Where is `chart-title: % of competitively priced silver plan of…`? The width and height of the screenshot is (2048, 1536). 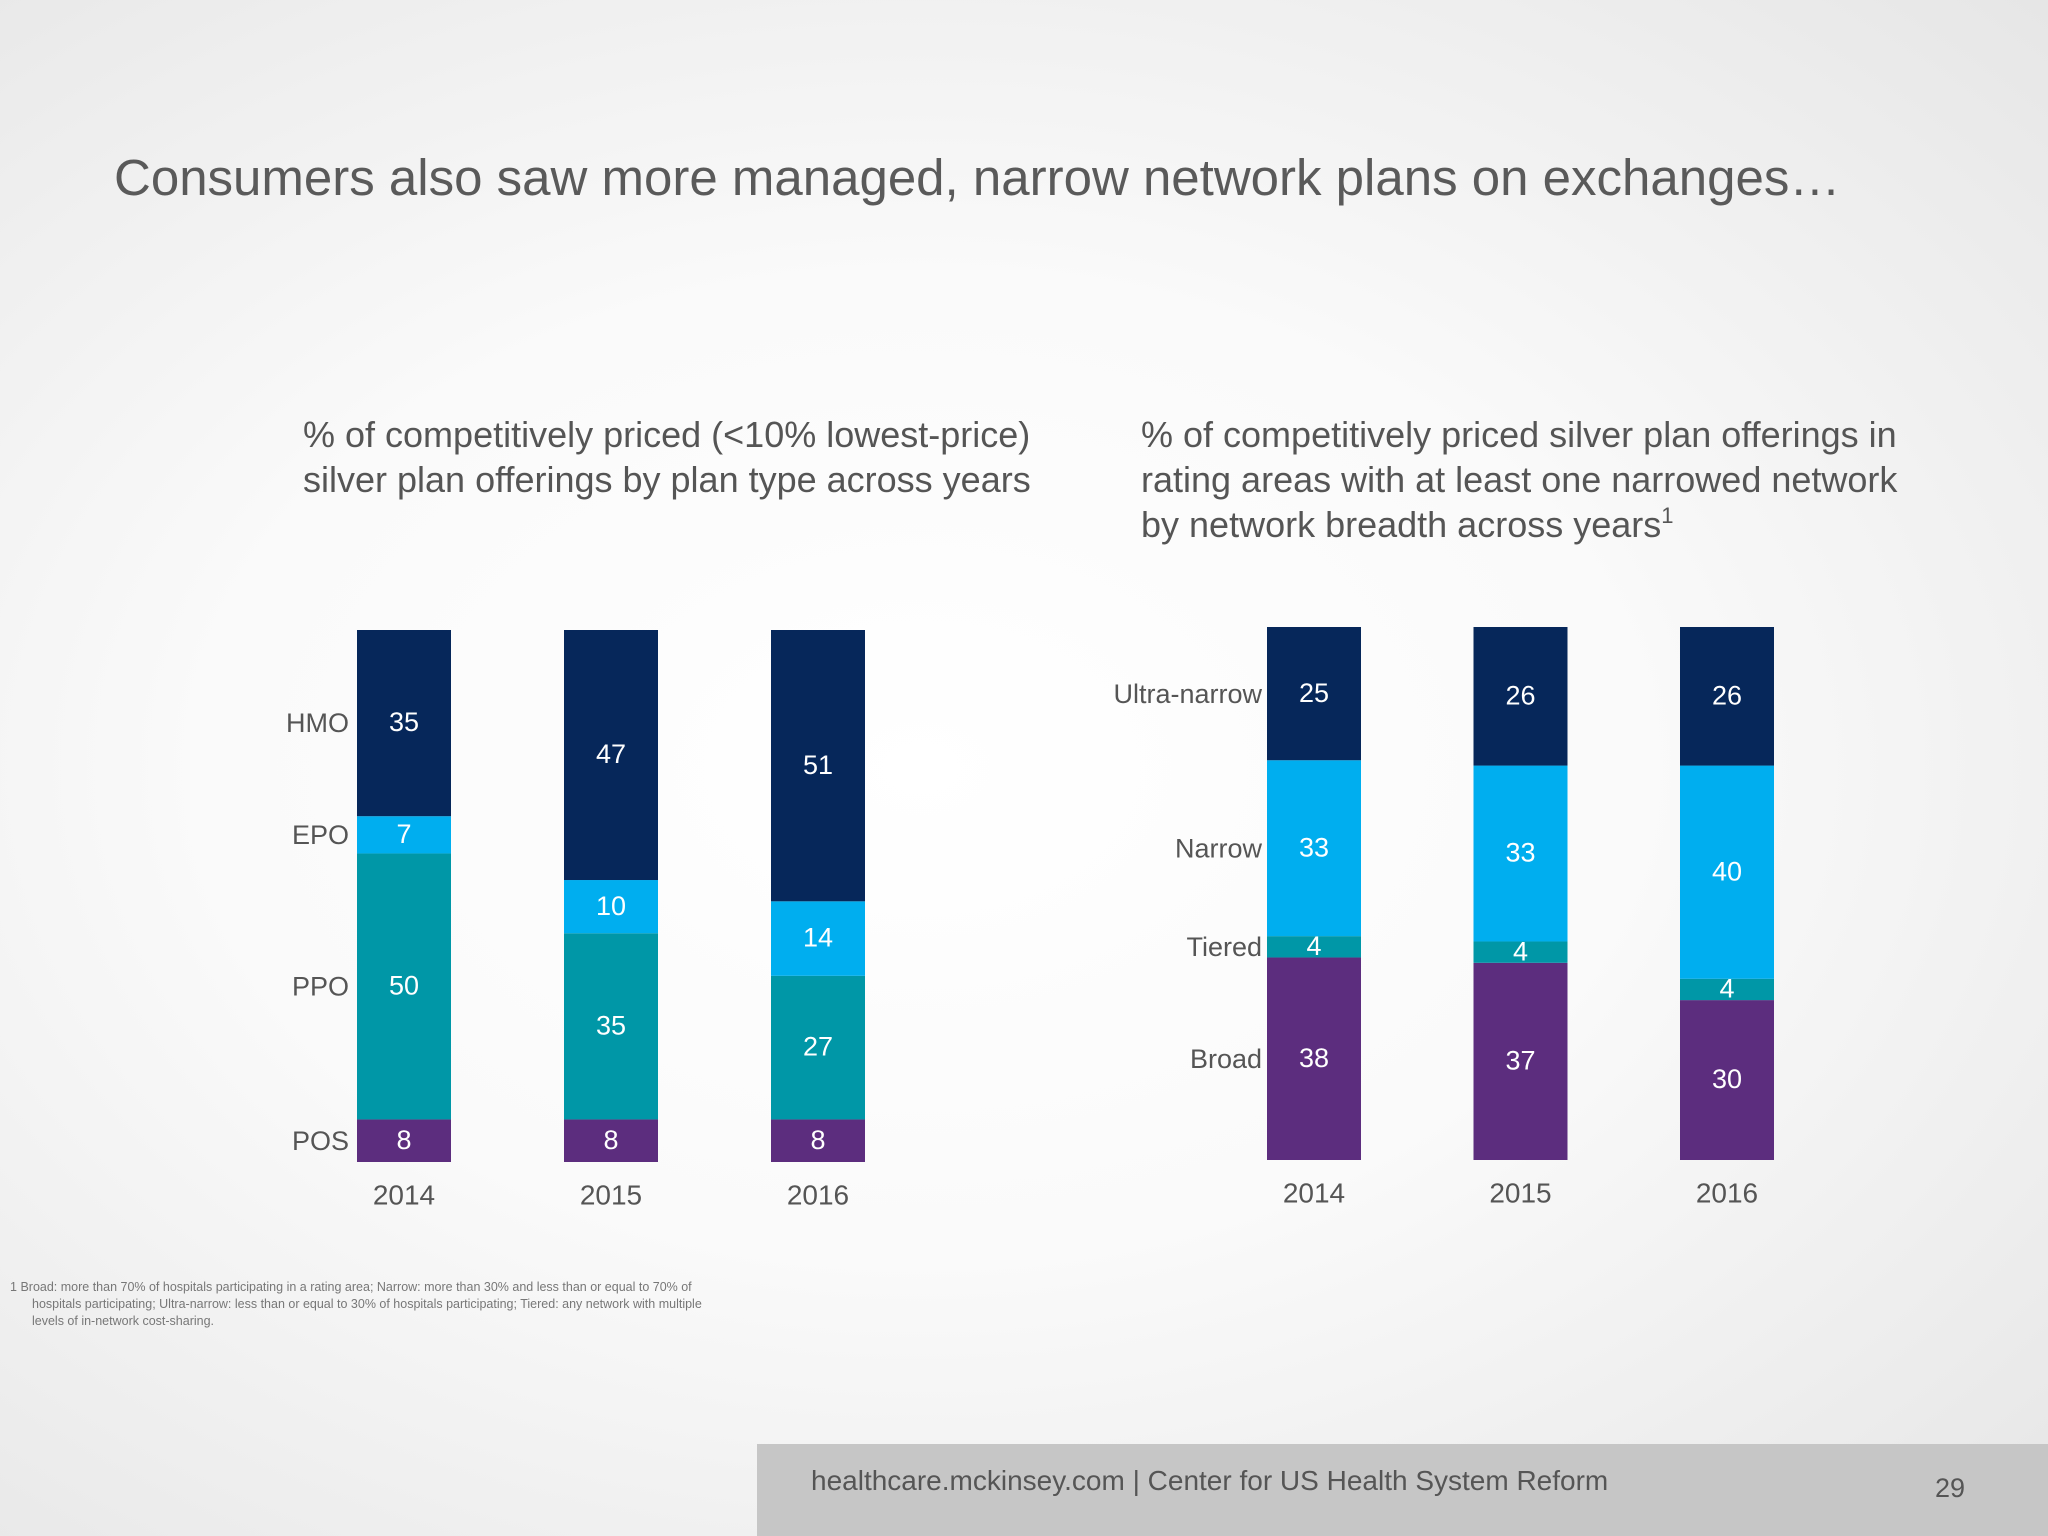 chart-title: % of competitively priced silver plan of… is located at coordinates (1541, 479).